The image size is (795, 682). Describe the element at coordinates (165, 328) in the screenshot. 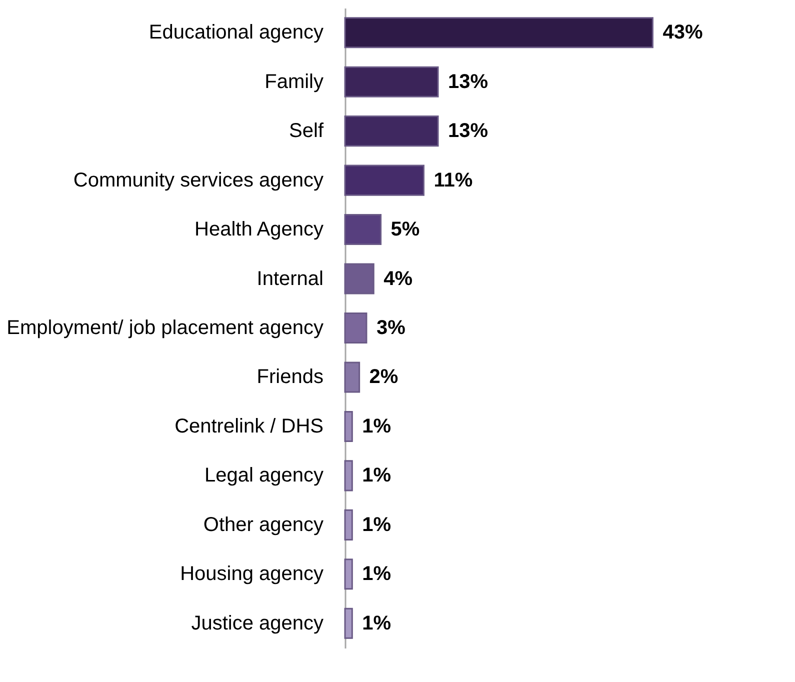

I see `y-tick-label: Employment/ job placement agency` at that location.